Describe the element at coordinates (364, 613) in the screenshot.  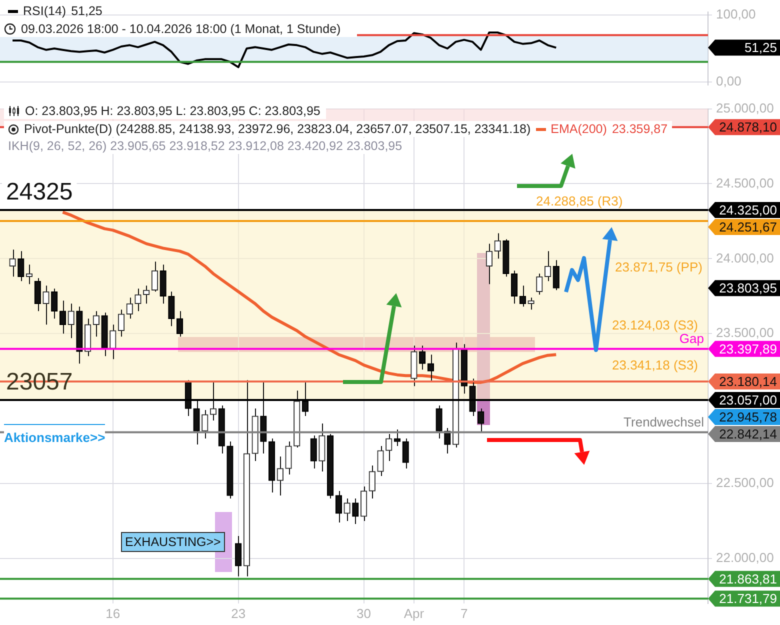
I see `x-tick-label: 30` at that location.